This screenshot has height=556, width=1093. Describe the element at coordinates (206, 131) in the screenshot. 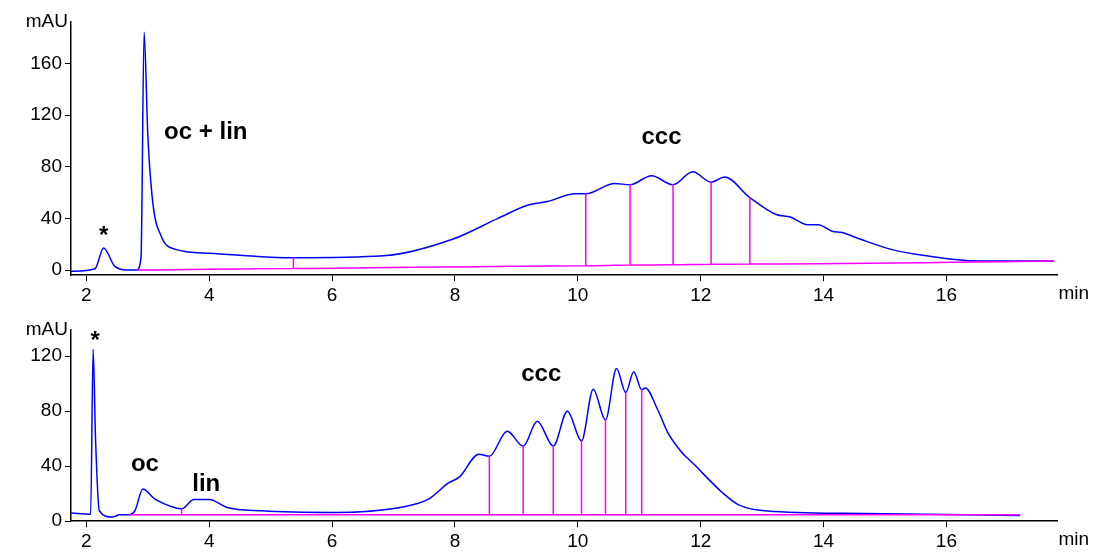

I see `annotation: oc + lin` at that location.